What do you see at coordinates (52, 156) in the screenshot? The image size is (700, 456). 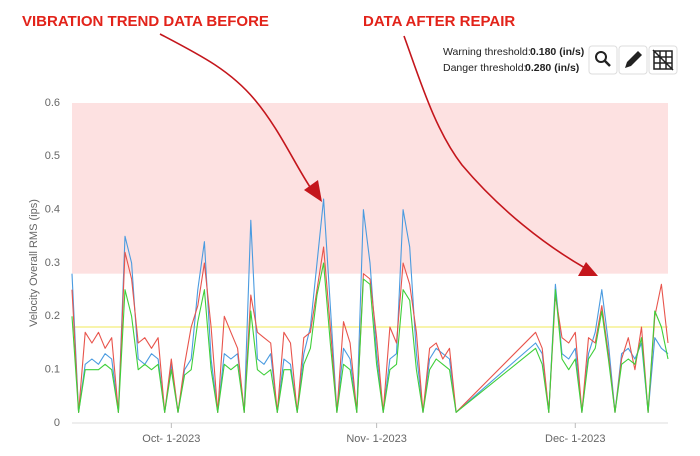 I see `y-tick-label: 0.5` at bounding box center [52, 156].